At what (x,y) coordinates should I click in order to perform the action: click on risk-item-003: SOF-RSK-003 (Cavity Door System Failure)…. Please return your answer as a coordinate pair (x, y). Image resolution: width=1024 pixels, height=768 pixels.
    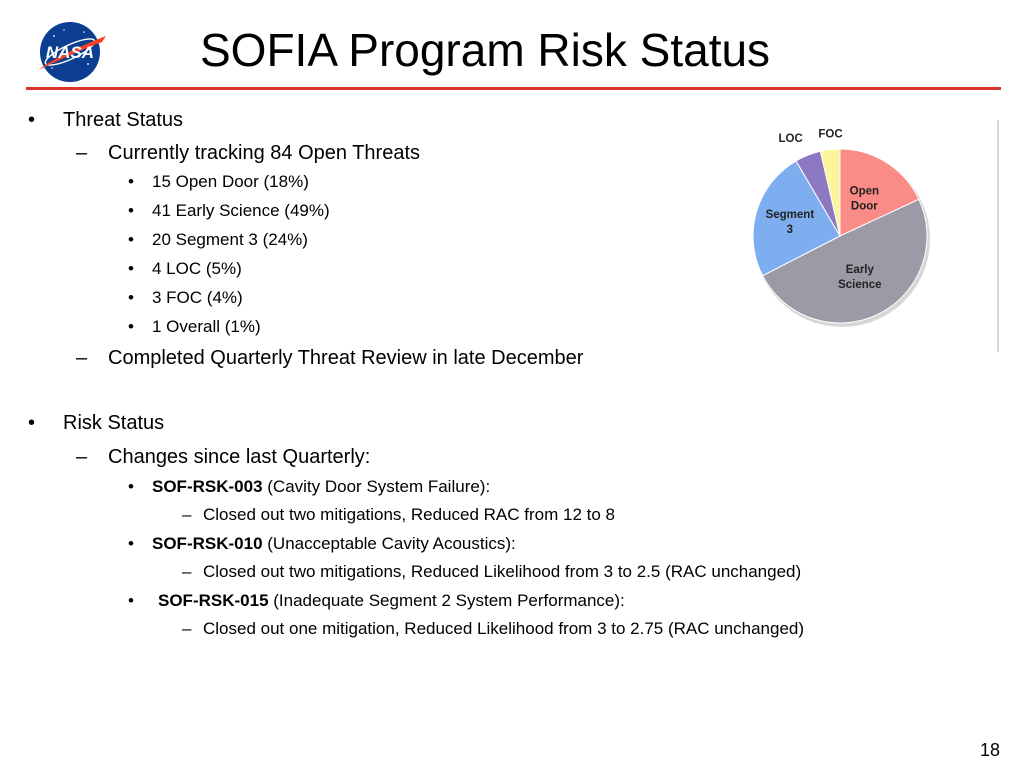
    Looking at the image, I should click on (321, 486).